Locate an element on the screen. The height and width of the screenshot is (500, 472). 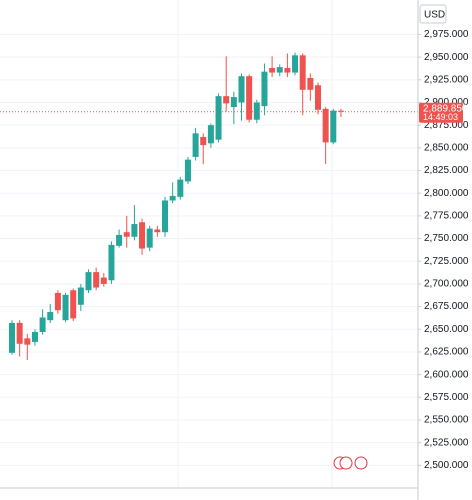
y-tick-label: 2,750.000 is located at coordinates (446, 238).